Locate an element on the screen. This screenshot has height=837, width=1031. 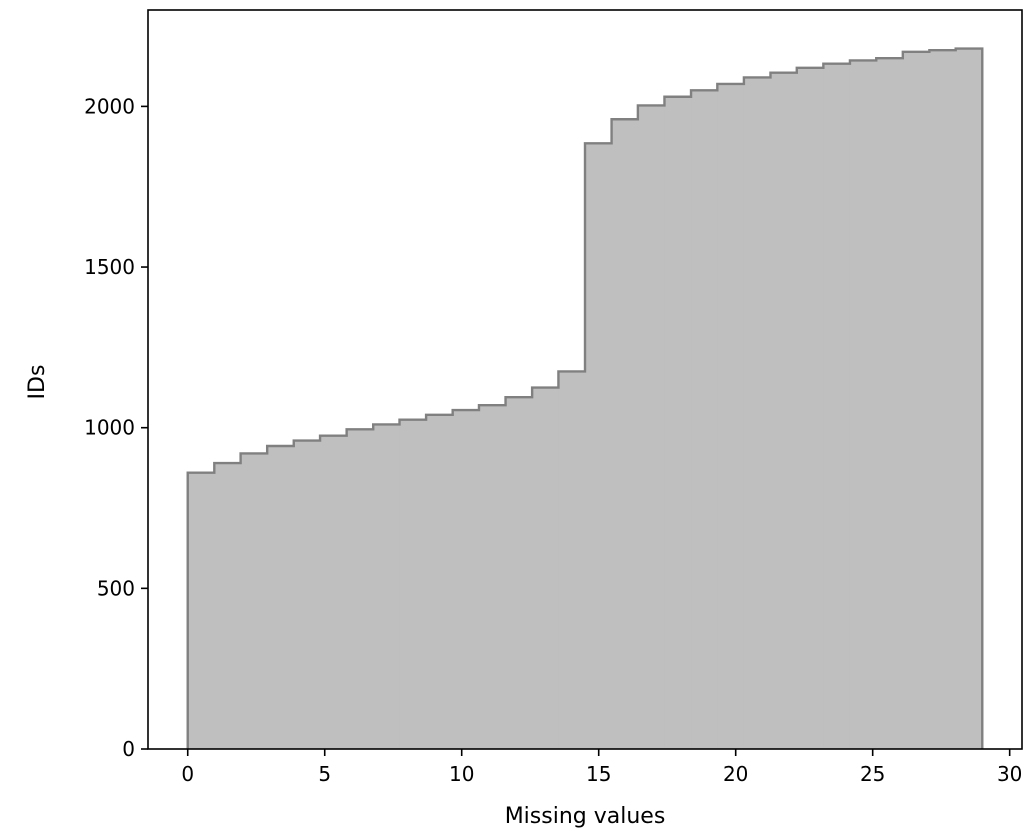
y-tick-label: 1000 is located at coordinates (109, 428).